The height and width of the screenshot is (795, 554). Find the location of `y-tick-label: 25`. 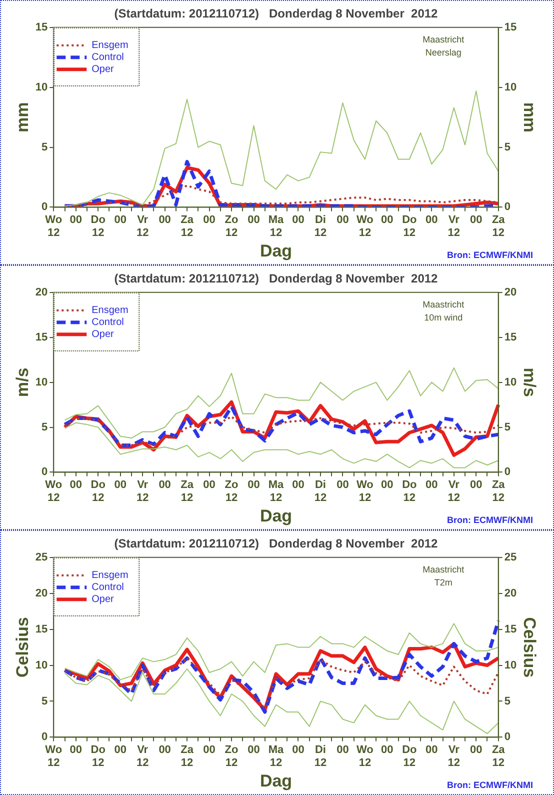

y-tick-label: 25 is located at coordinates (41, 557).